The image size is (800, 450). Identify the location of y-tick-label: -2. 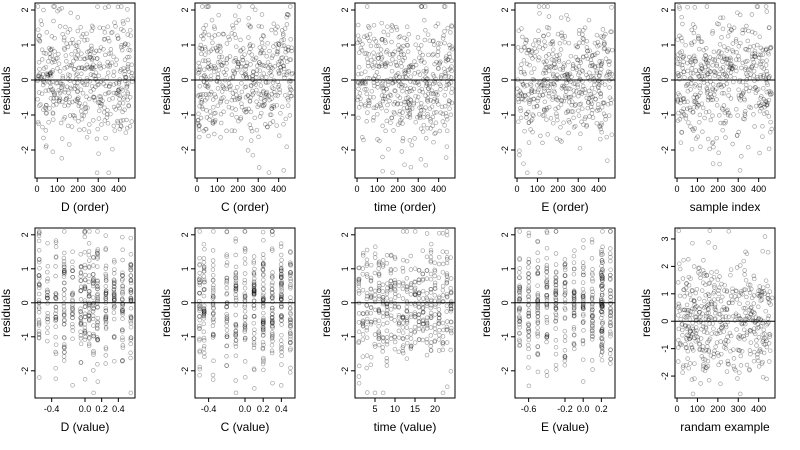
(665, 150).